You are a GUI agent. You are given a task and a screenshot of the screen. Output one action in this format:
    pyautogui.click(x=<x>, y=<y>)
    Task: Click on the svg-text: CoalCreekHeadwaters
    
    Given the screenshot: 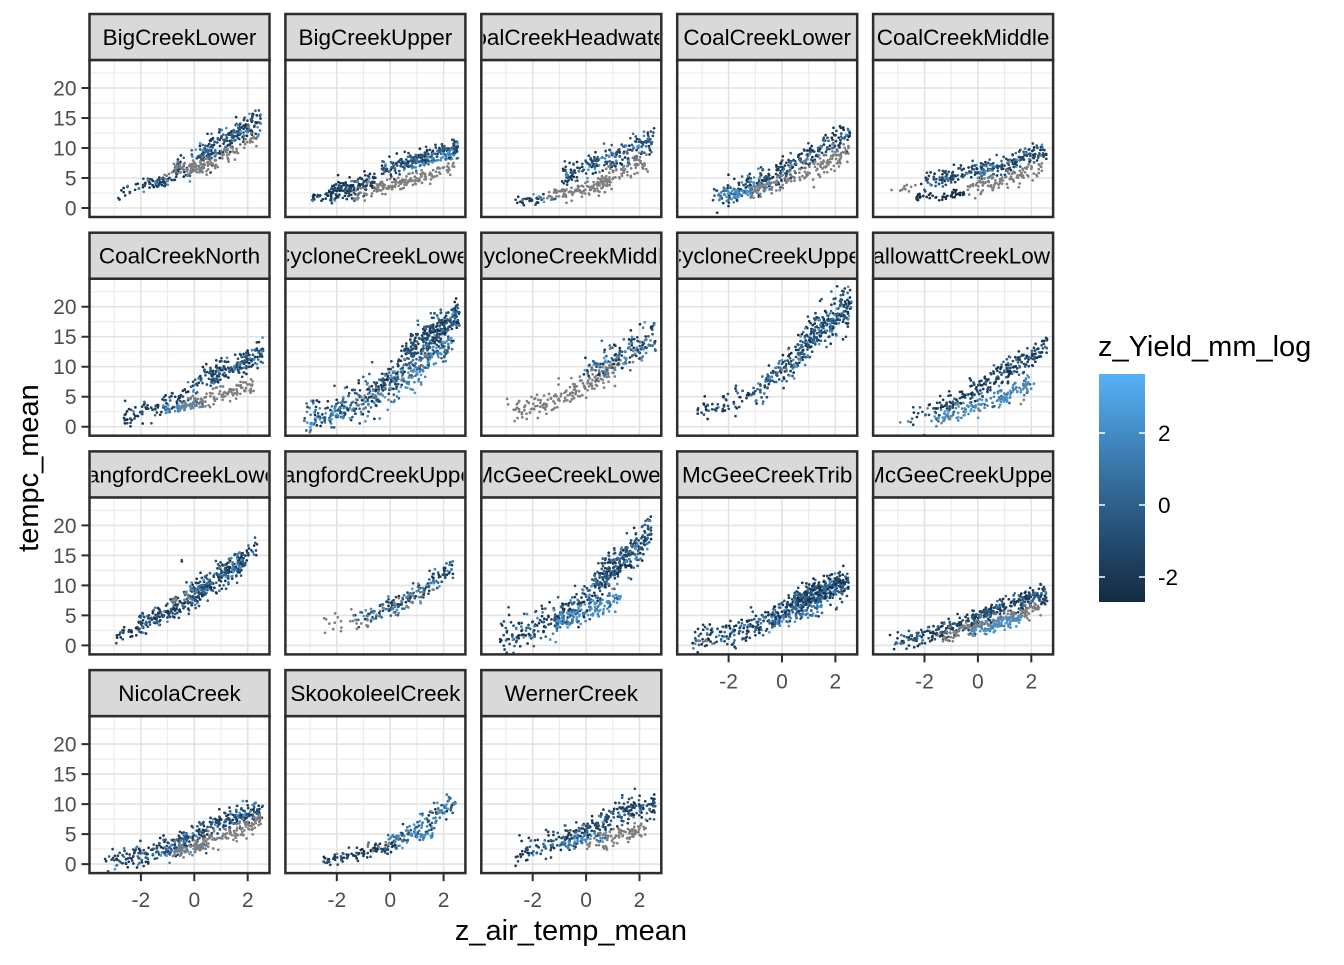 What is the action you would take?
    pyautogui.click(x=571, y=37)
    